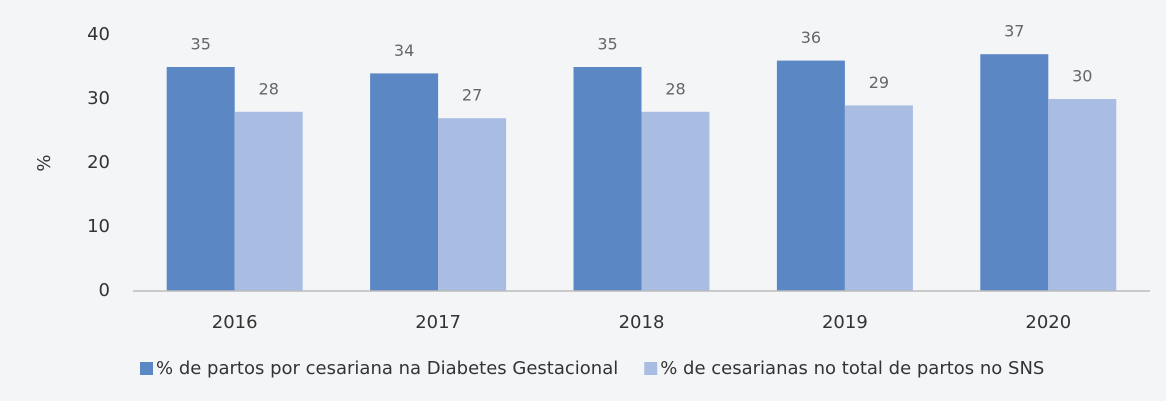 Image resolution: width=1166 pixels, height=401 pixels. What do you see at coordinates (1014, 31) in the screenshot?
I see `value-label: 37` at bounding box center [1014, 31].